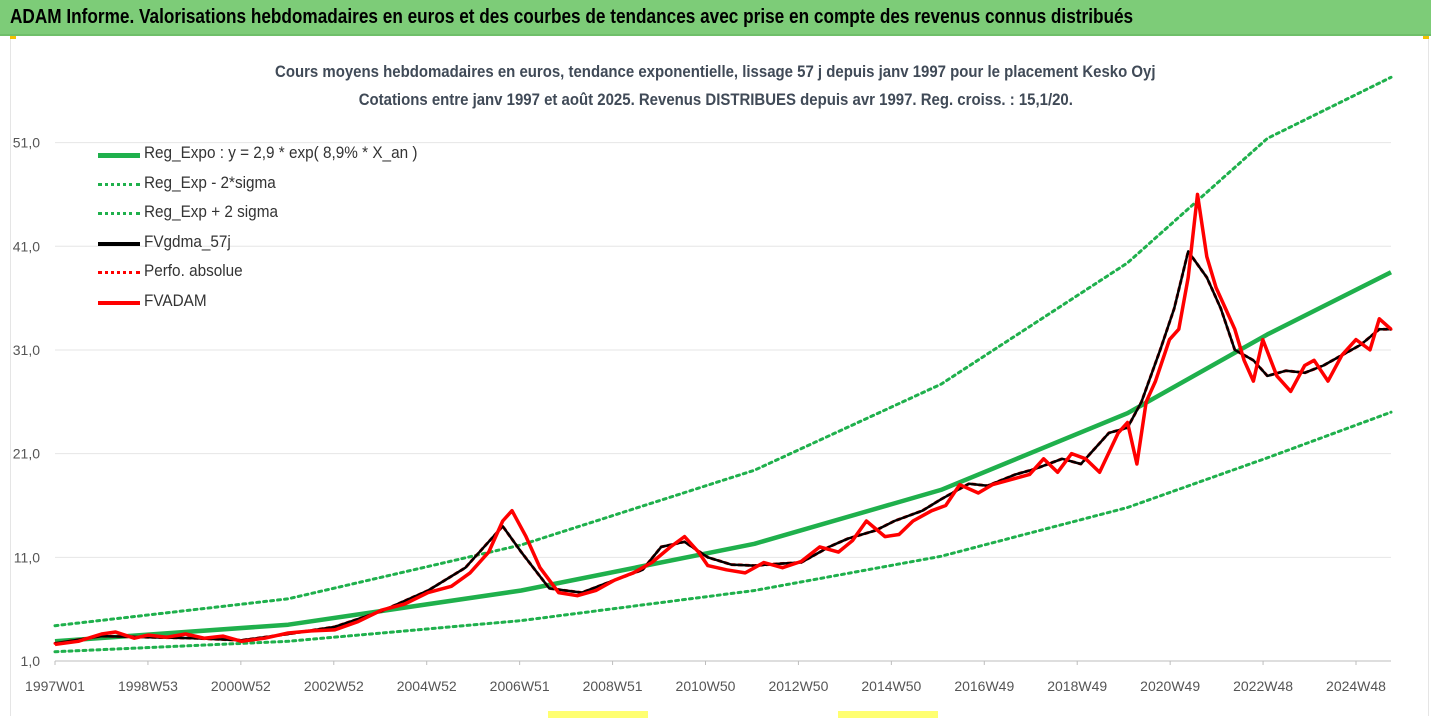 Image resolution: width=1431 pixels, height=718 pixels. What do you see at coordinates (520, 686) in the screenshot?
I see `x-tick-label: 2006W51` at bounding box center [520, 686].